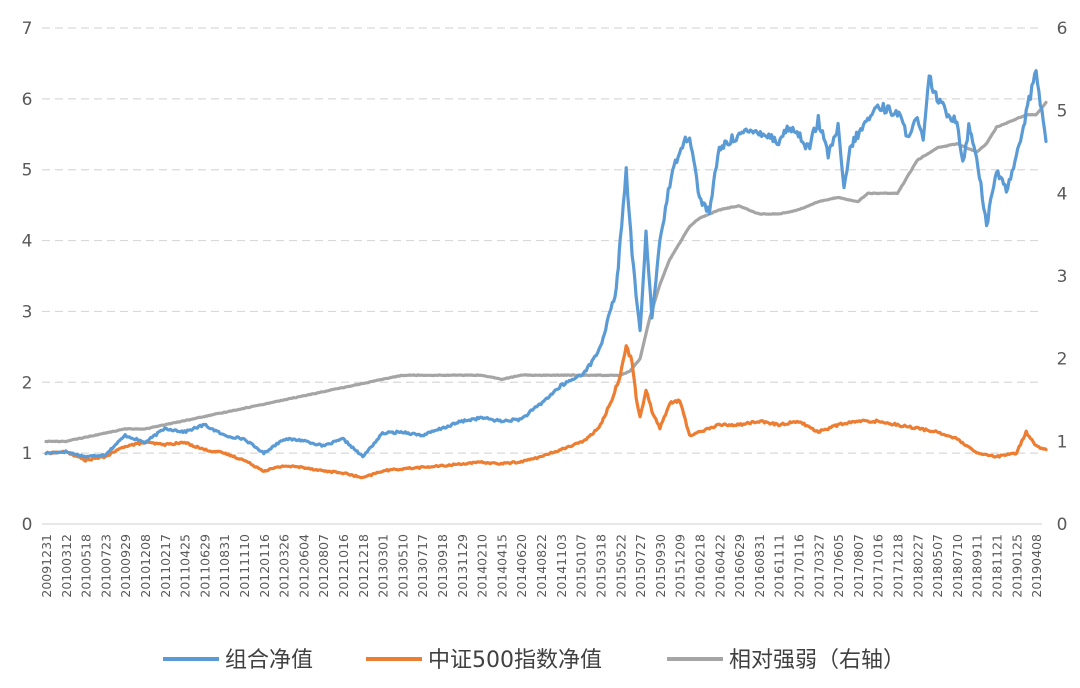  I want to click on left-y-tick-label: 6, so click(27, 100).